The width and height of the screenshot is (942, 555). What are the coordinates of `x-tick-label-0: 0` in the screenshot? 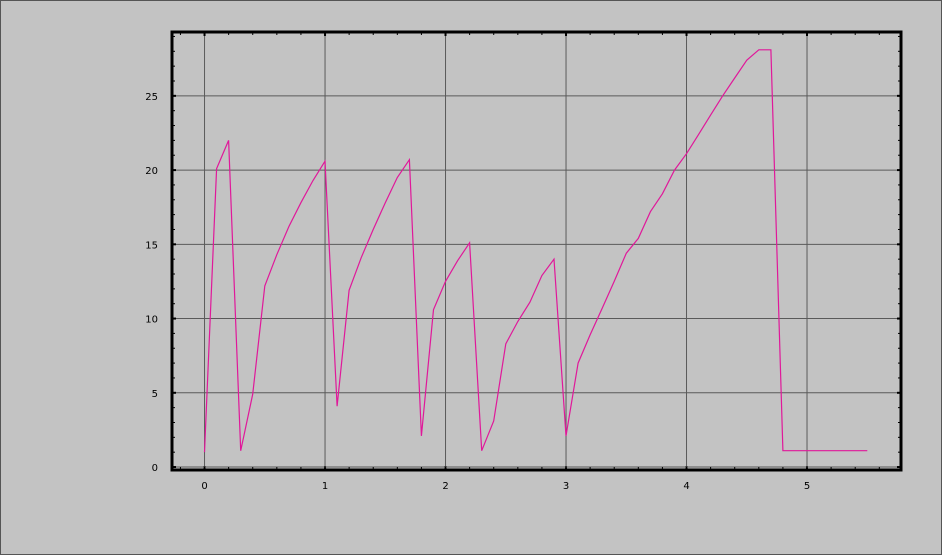 It's located at (204, 486).